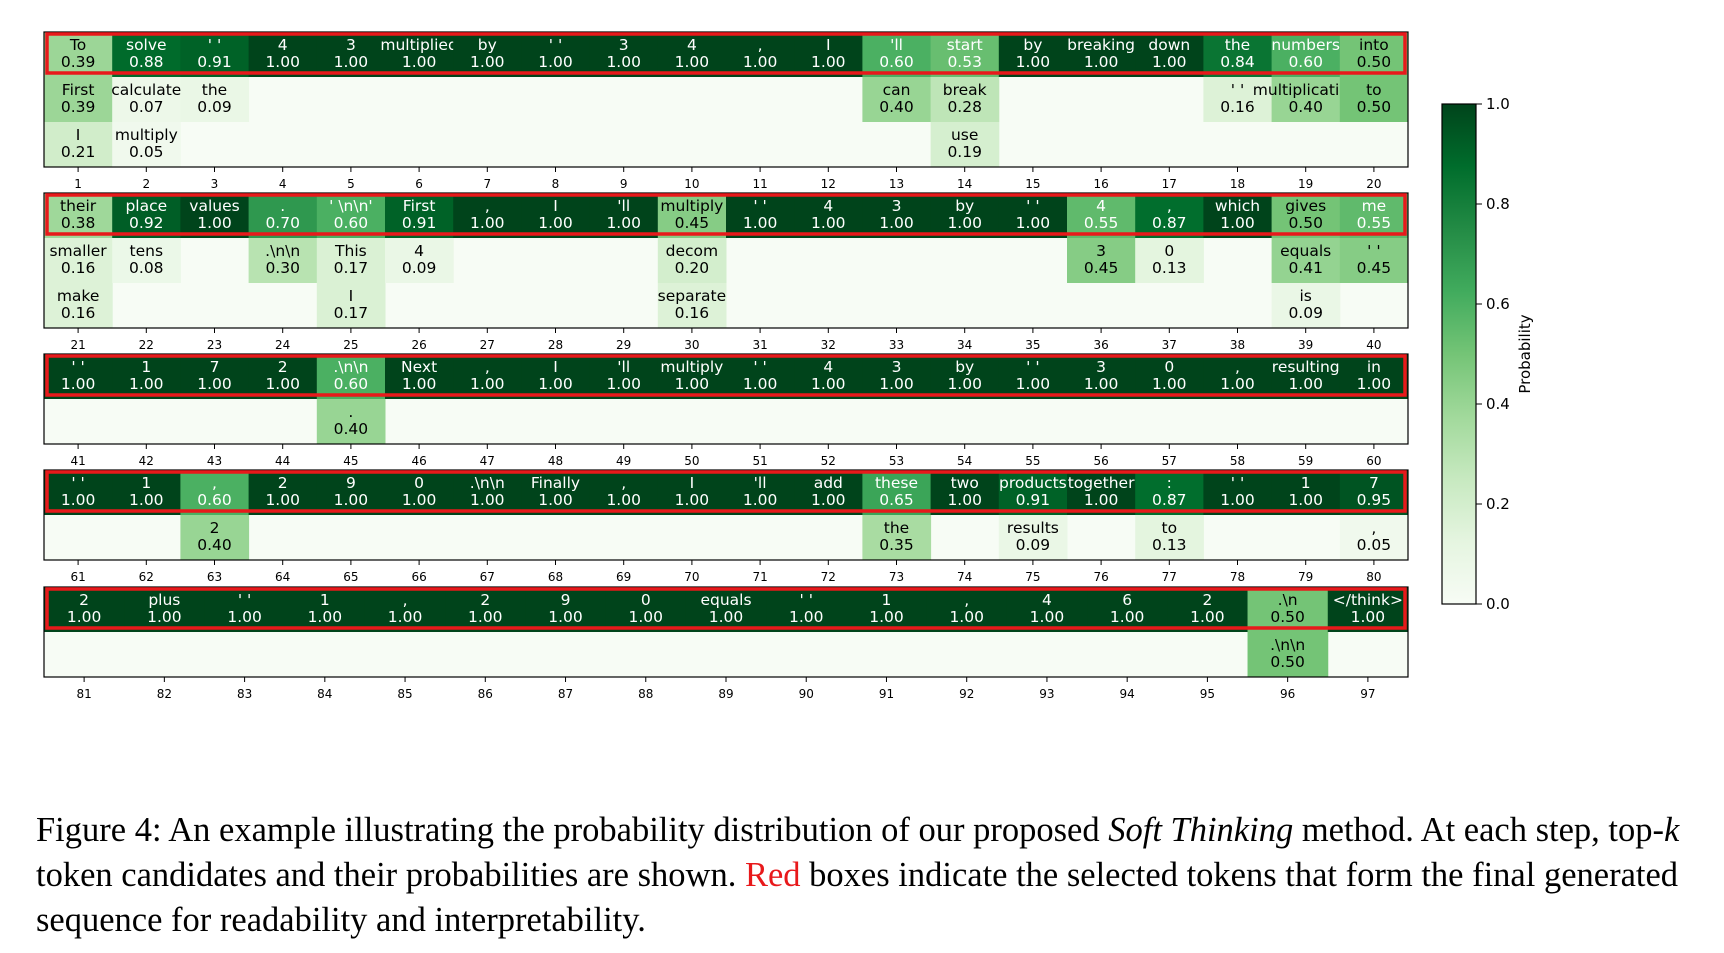 This screenshot has height=953, width=1724. Describe the element at coordinates (146, 184) in the screenshot. I see `x-tick-label: 2` at that location.